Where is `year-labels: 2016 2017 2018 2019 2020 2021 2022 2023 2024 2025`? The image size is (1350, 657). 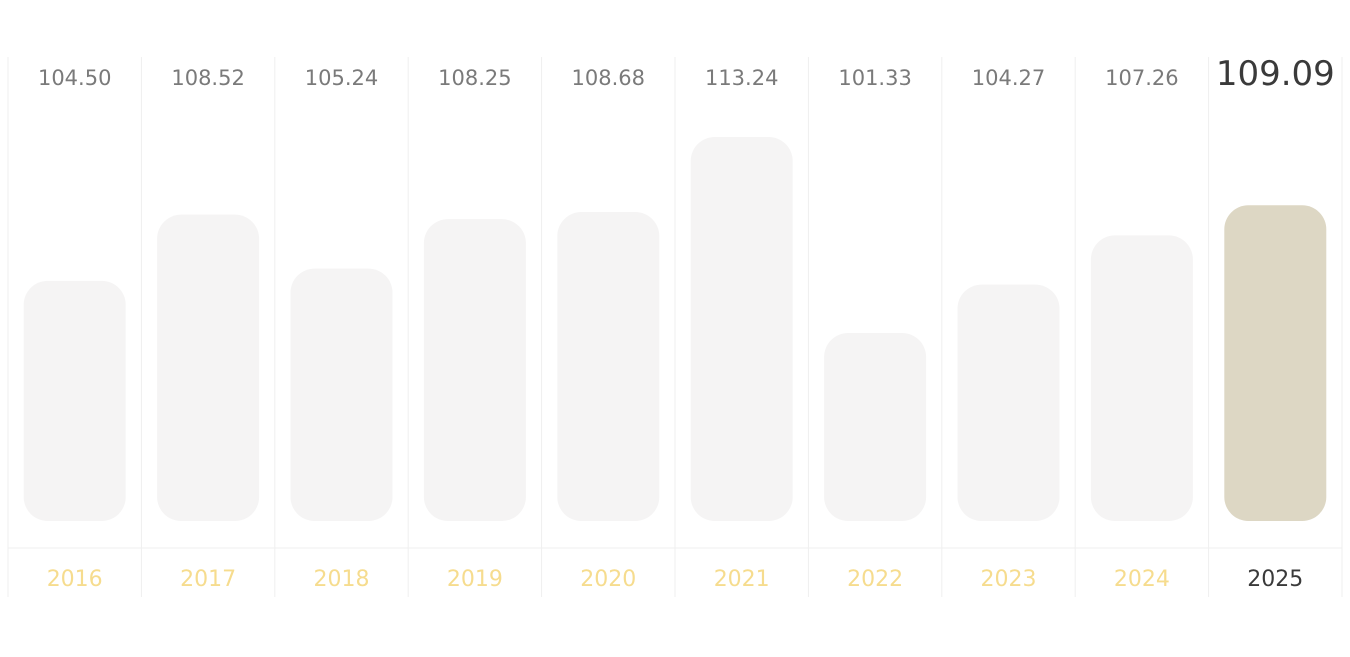 year-labels: 2016 2017 2018 2019 2020 2021 2022 2023 2024 2025 is located at coordinates (675, 579).